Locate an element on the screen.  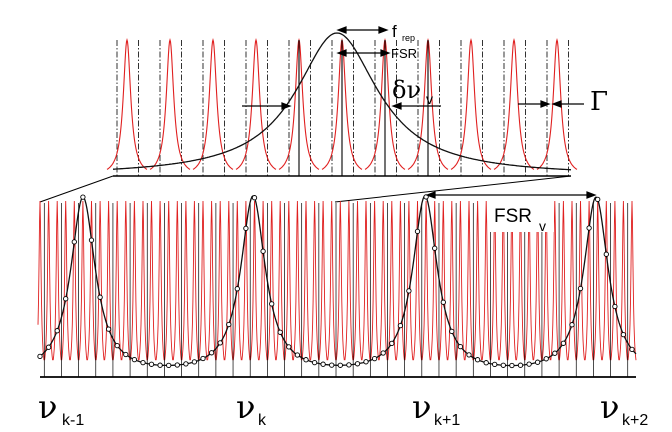
fsr-top-arrow is located at coordinates (363, 53).